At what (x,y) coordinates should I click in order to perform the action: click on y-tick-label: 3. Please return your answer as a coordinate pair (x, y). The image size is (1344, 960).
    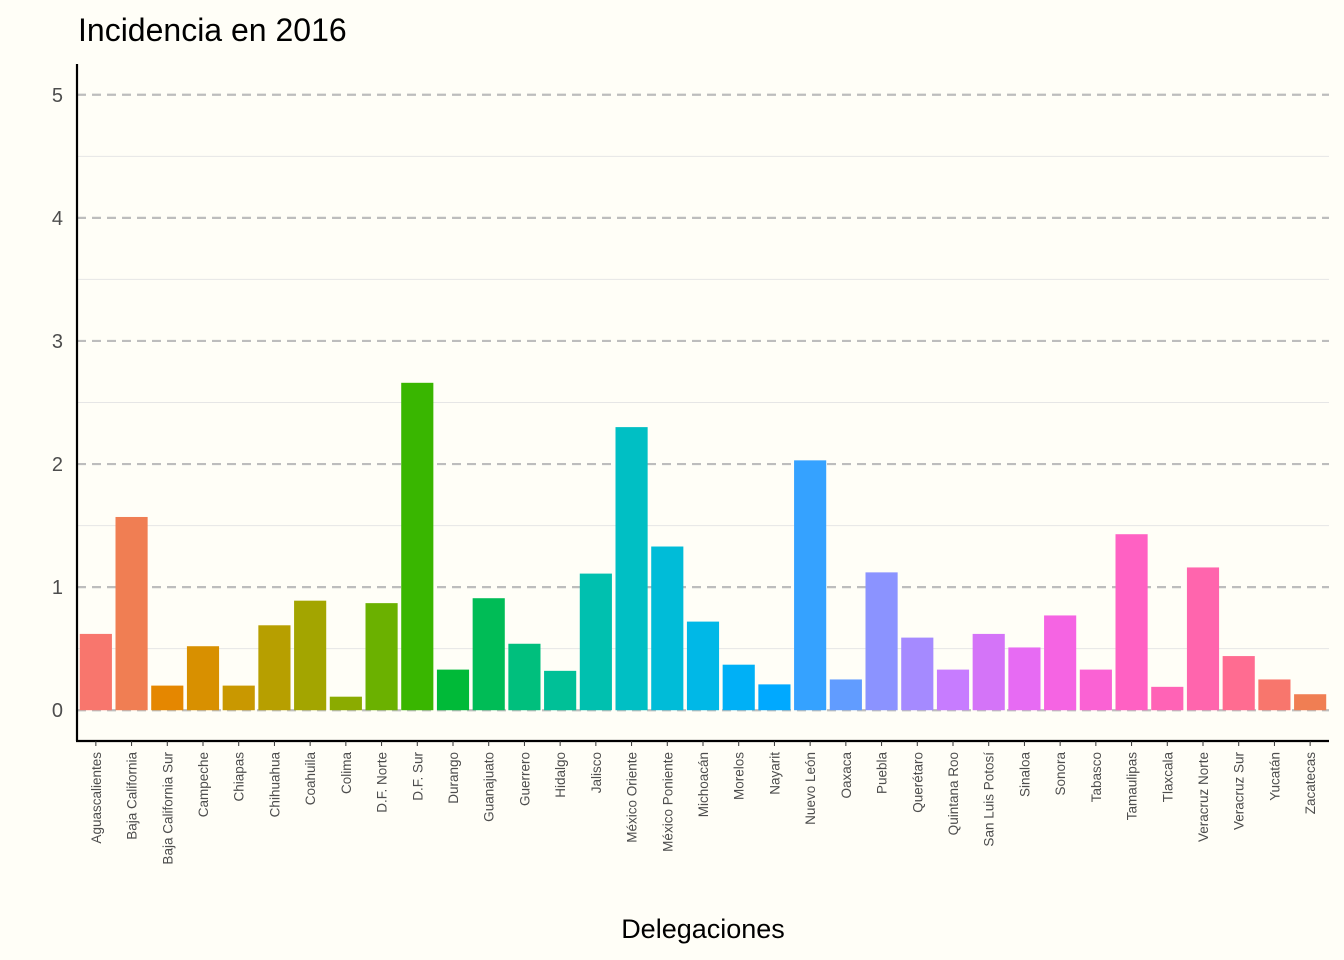
    Looking at the image, I should click on (57, 342).